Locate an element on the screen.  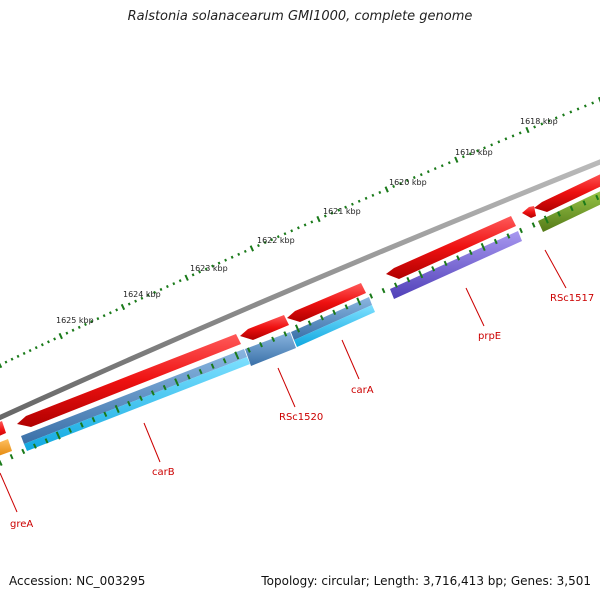
leader-greA is located at coordinates (9, 492).